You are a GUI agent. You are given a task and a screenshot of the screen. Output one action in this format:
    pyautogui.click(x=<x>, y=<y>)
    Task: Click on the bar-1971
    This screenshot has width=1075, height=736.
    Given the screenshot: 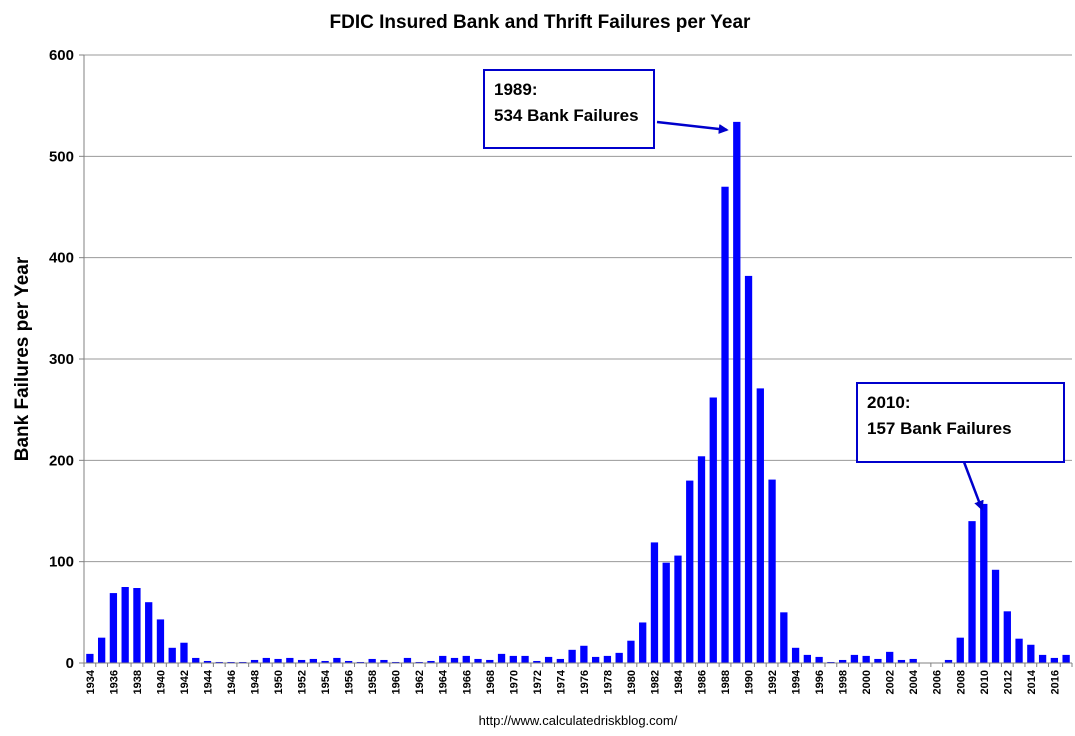 What is the action you would take?
    pyautogui.click(x=525, y=659)
    